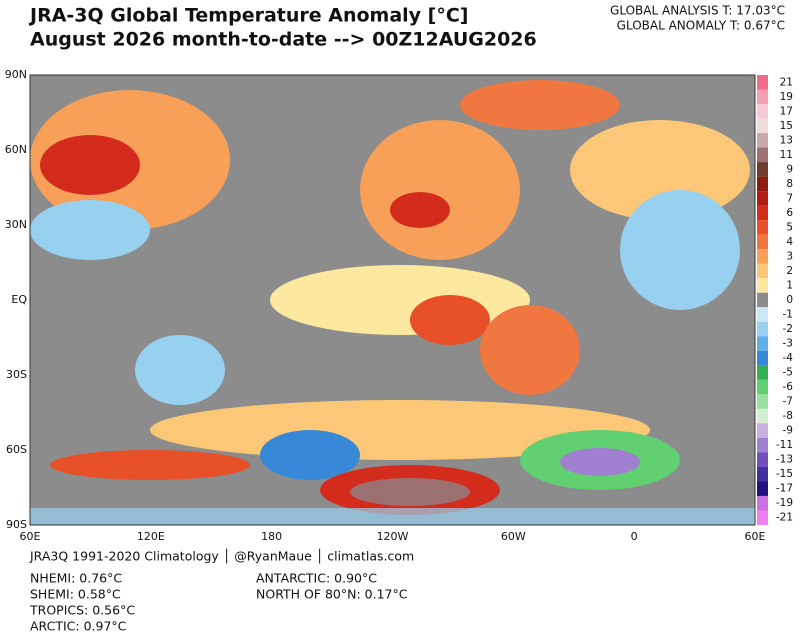  What do you see at coordinates (789, 285) in the screenshot?
I see `colorbar-label: 1` at bounding box center [789, 285].